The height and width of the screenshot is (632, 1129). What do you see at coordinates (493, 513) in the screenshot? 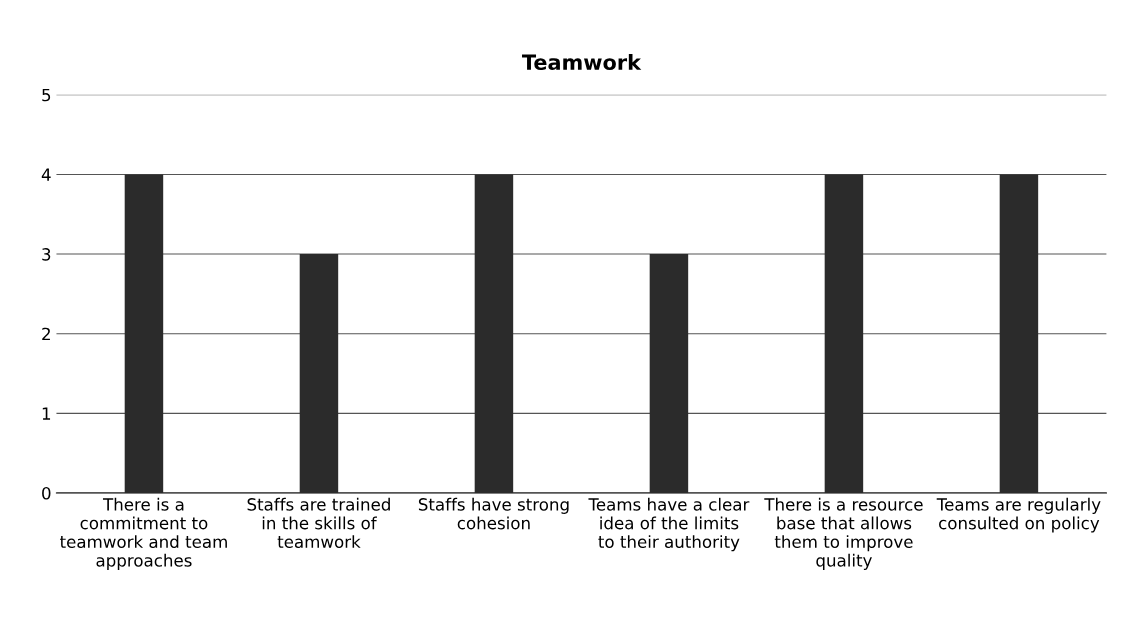
I see `x-tick-label: Staffs have strong cohesion` at bounding box center [493, 513].